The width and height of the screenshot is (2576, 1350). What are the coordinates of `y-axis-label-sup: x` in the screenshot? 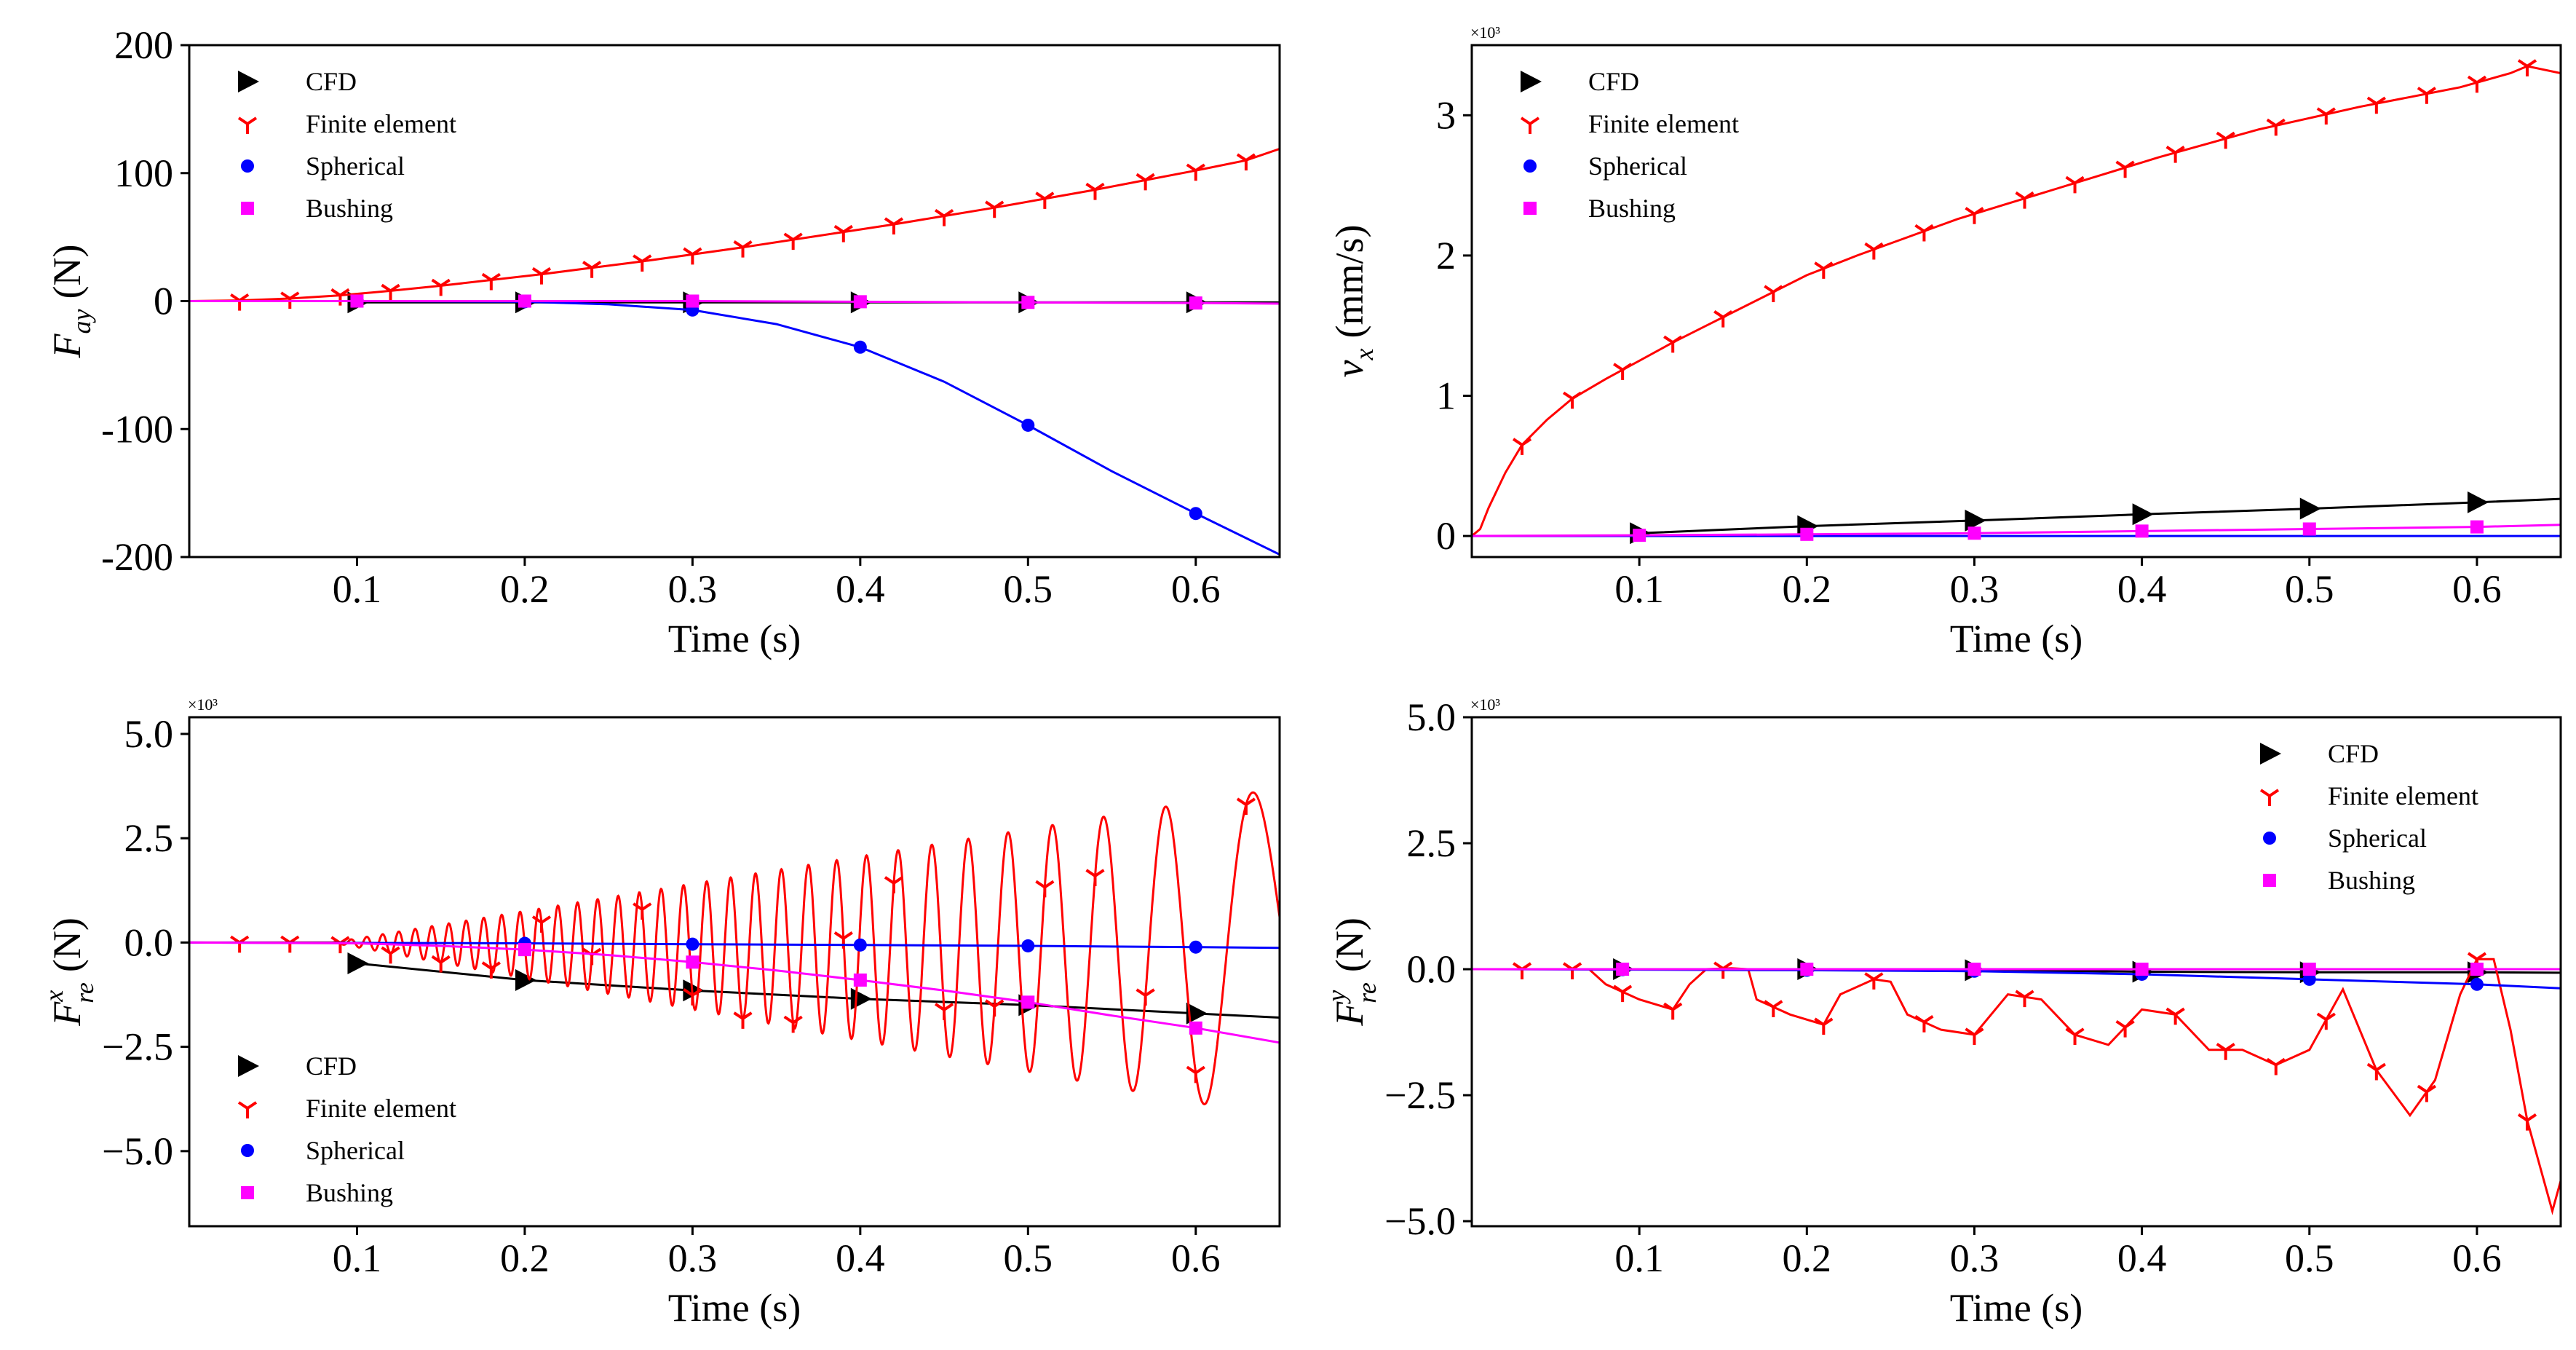 It's located at (53, 996).